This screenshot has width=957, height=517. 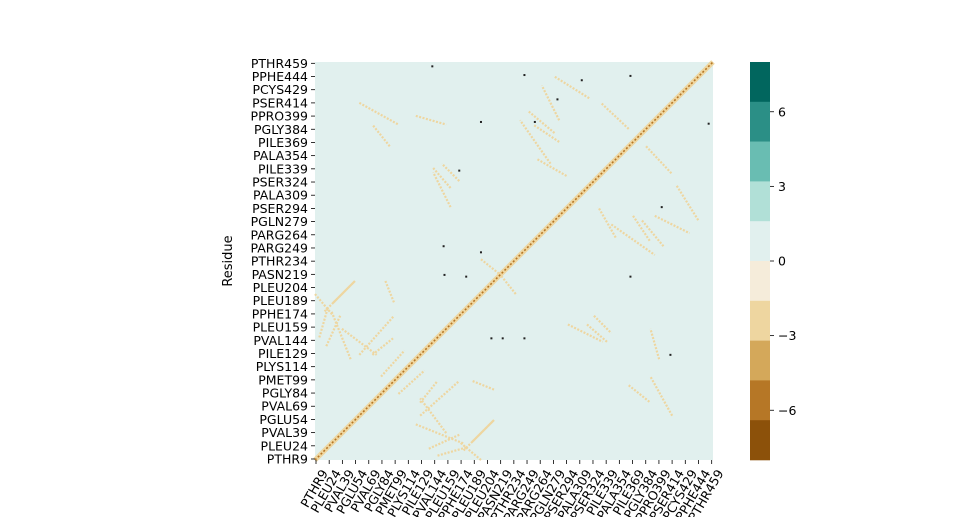 I want to click on y-tick-label: PPHE444, so click(x=280, y=76).